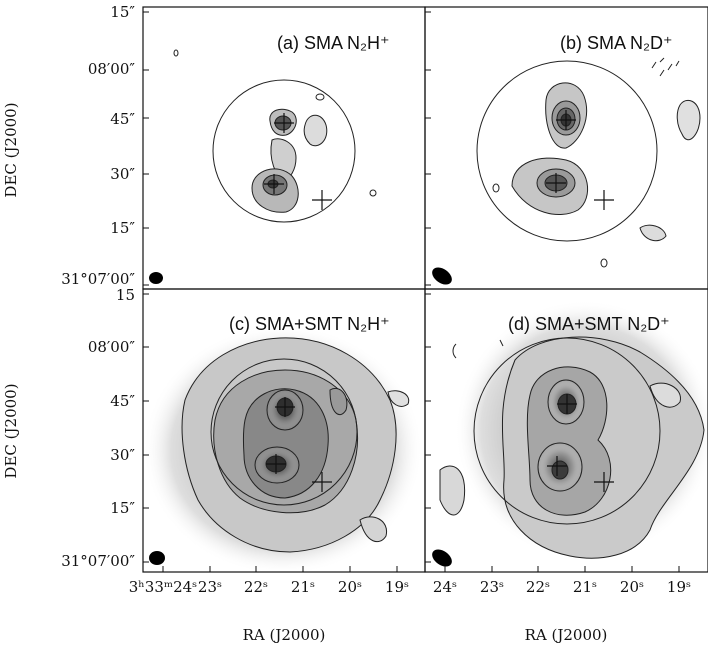  I want to click on dec-tick-bot-0: 15, so click(125, 295).